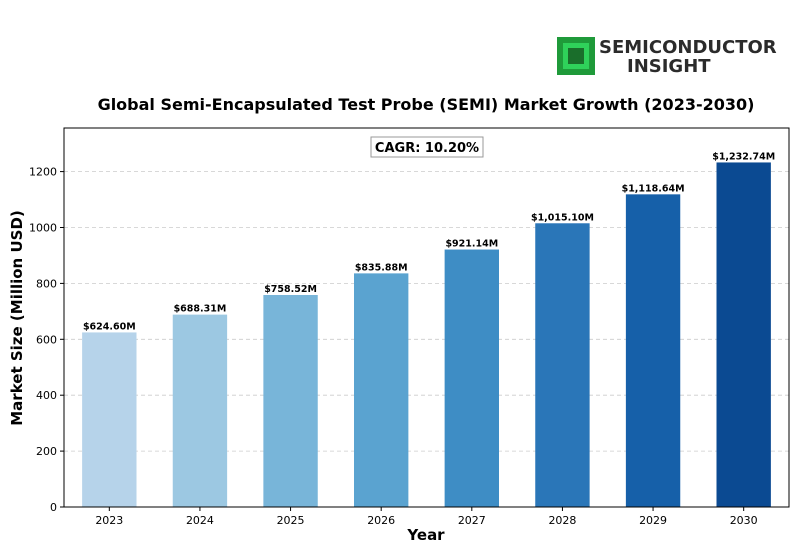  I want to click on y-tick-label: 1200, so click(43, 172).